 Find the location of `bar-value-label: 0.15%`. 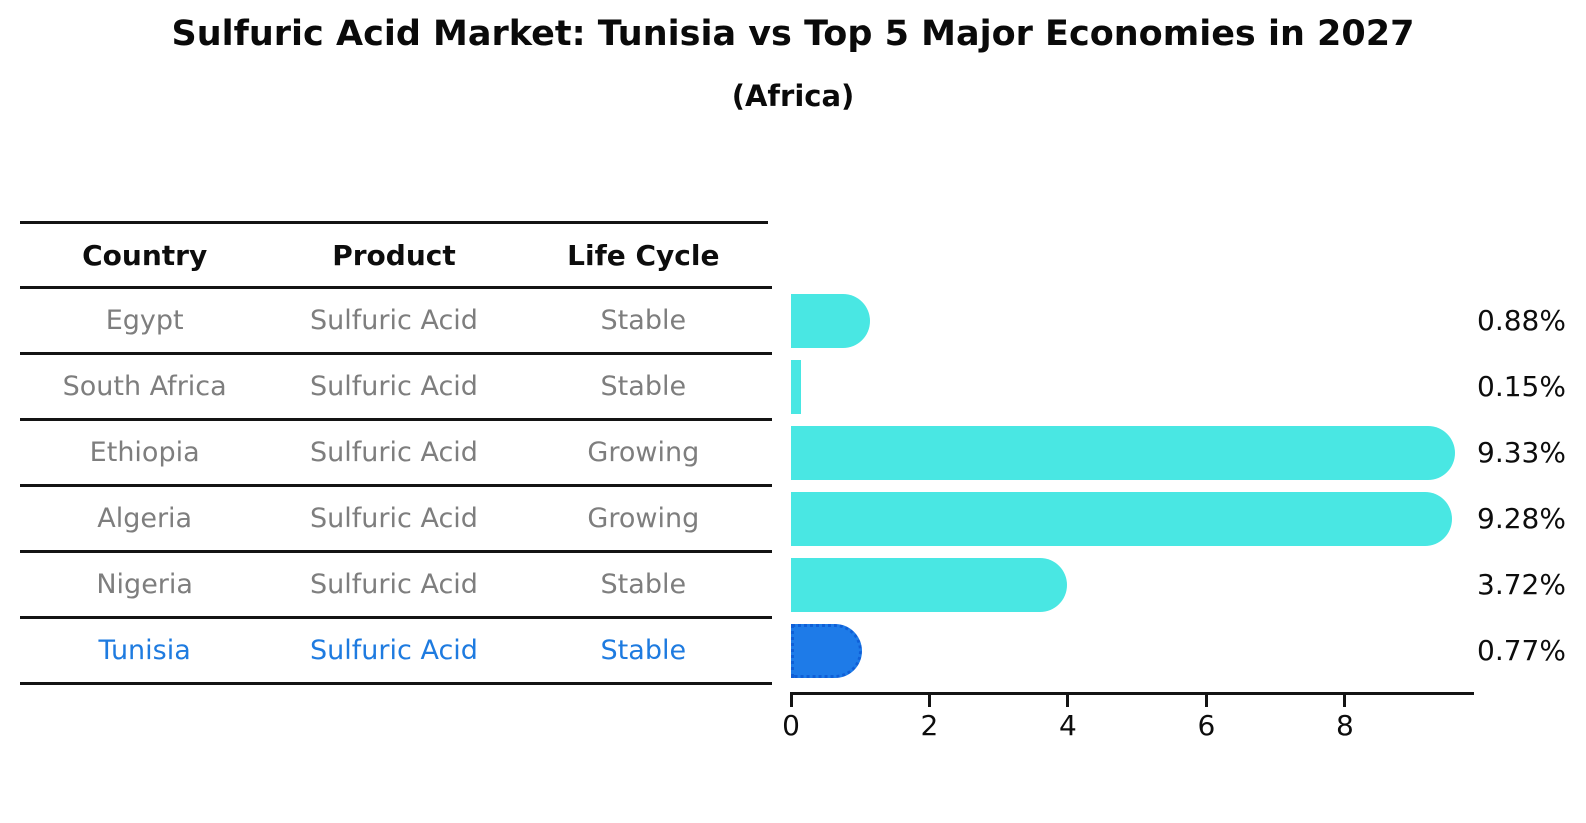

bar-value-label: 0.15% is located at coordinates (1521, 386).